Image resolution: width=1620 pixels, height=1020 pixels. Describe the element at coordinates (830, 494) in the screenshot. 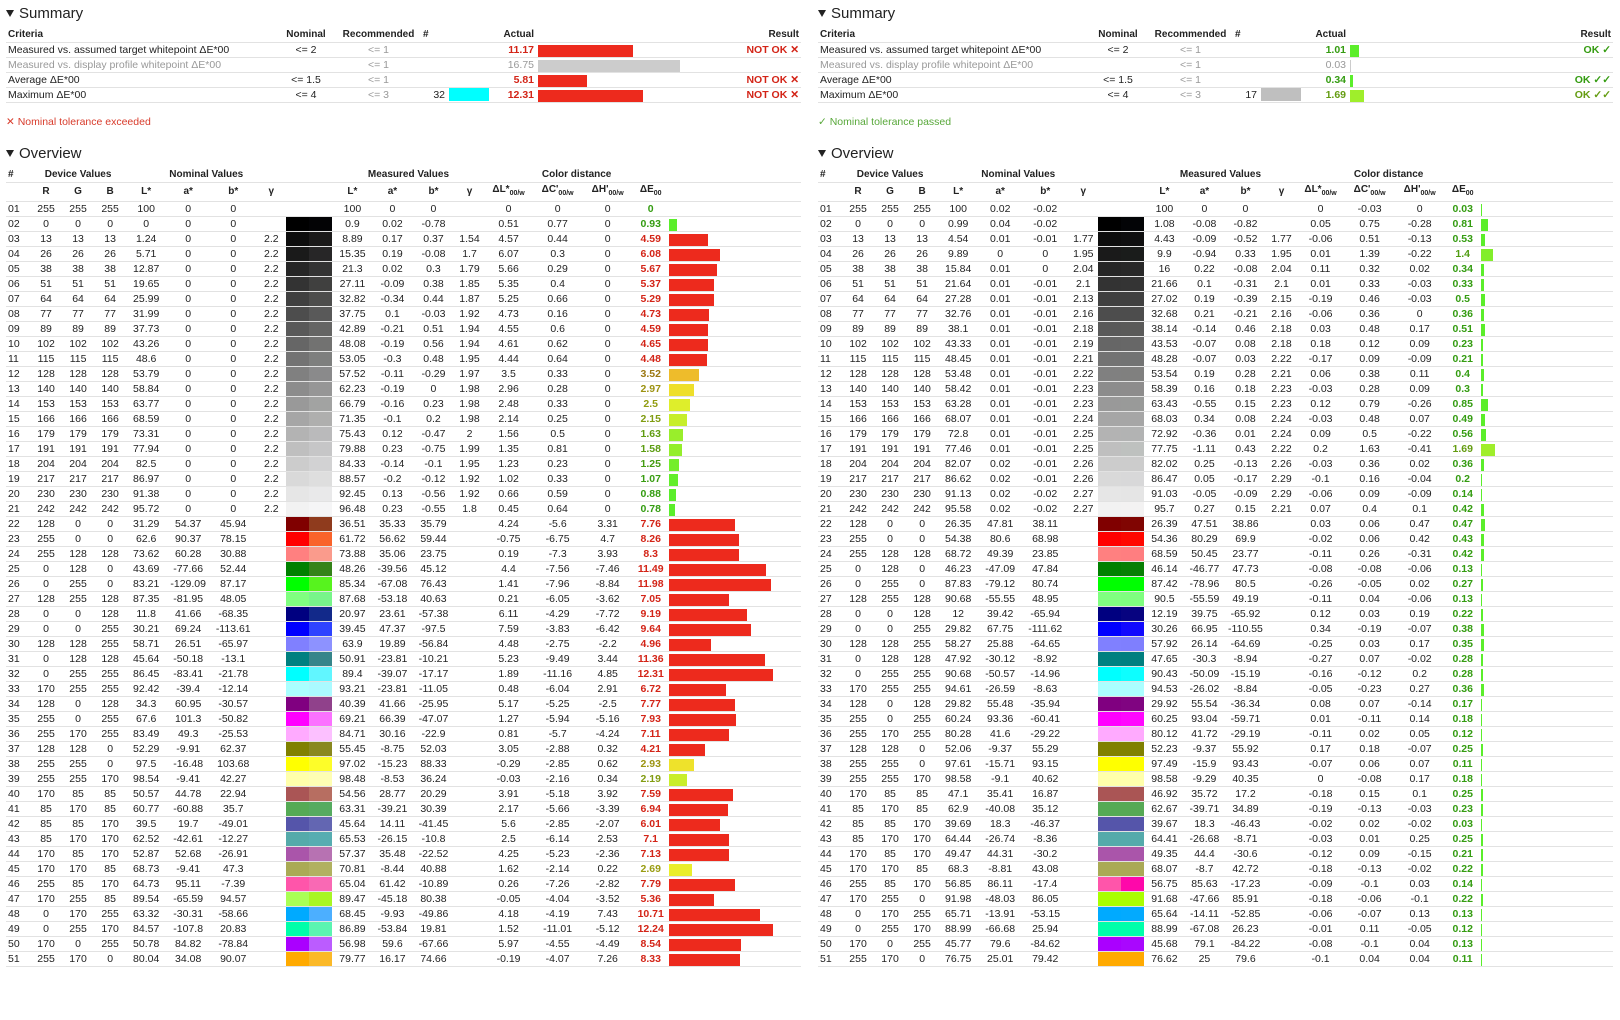

I see `cell: 20` at that location.